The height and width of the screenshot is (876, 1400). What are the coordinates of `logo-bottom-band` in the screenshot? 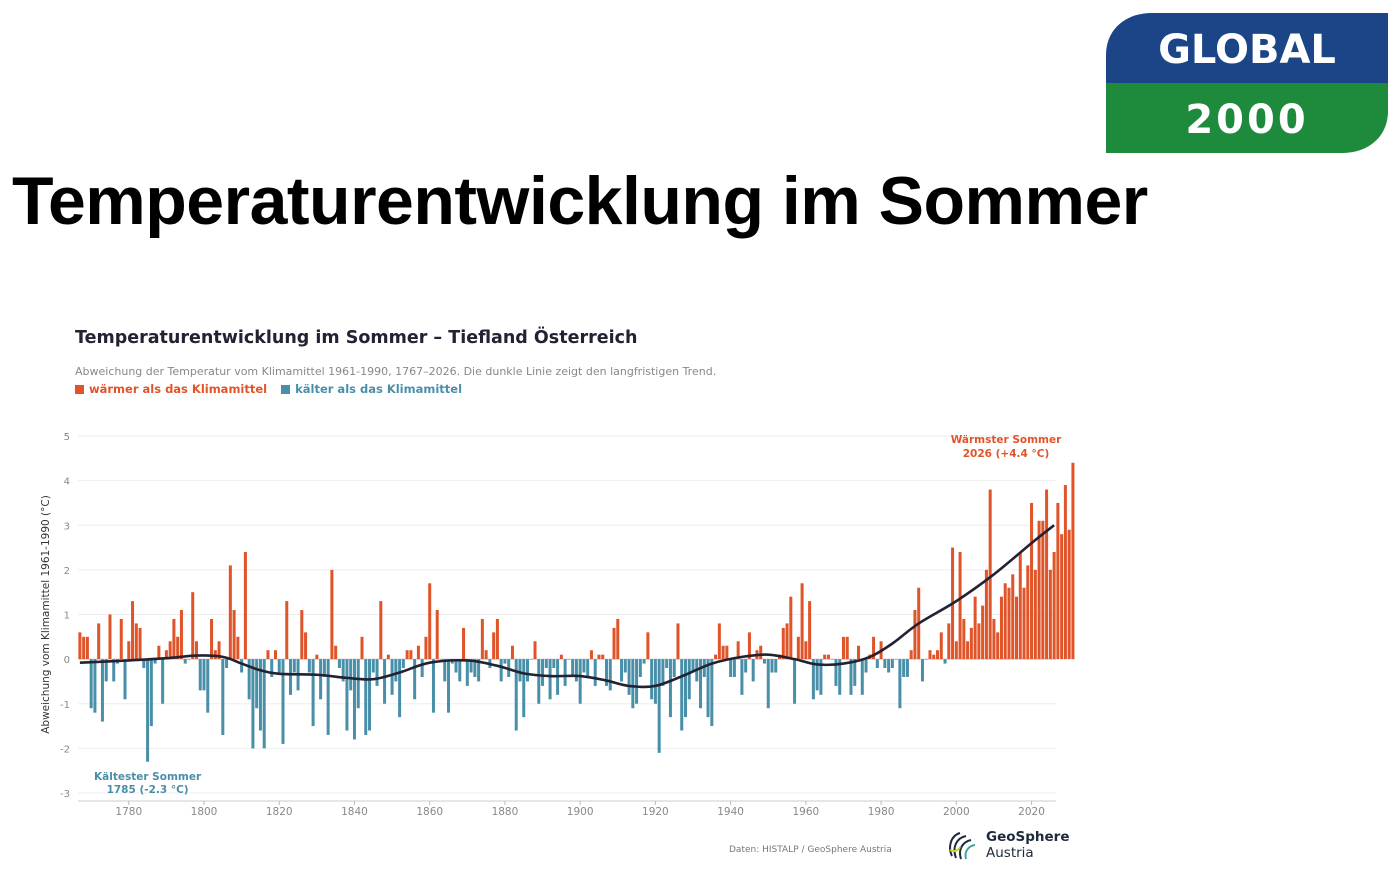 It's located at (1247, 118).